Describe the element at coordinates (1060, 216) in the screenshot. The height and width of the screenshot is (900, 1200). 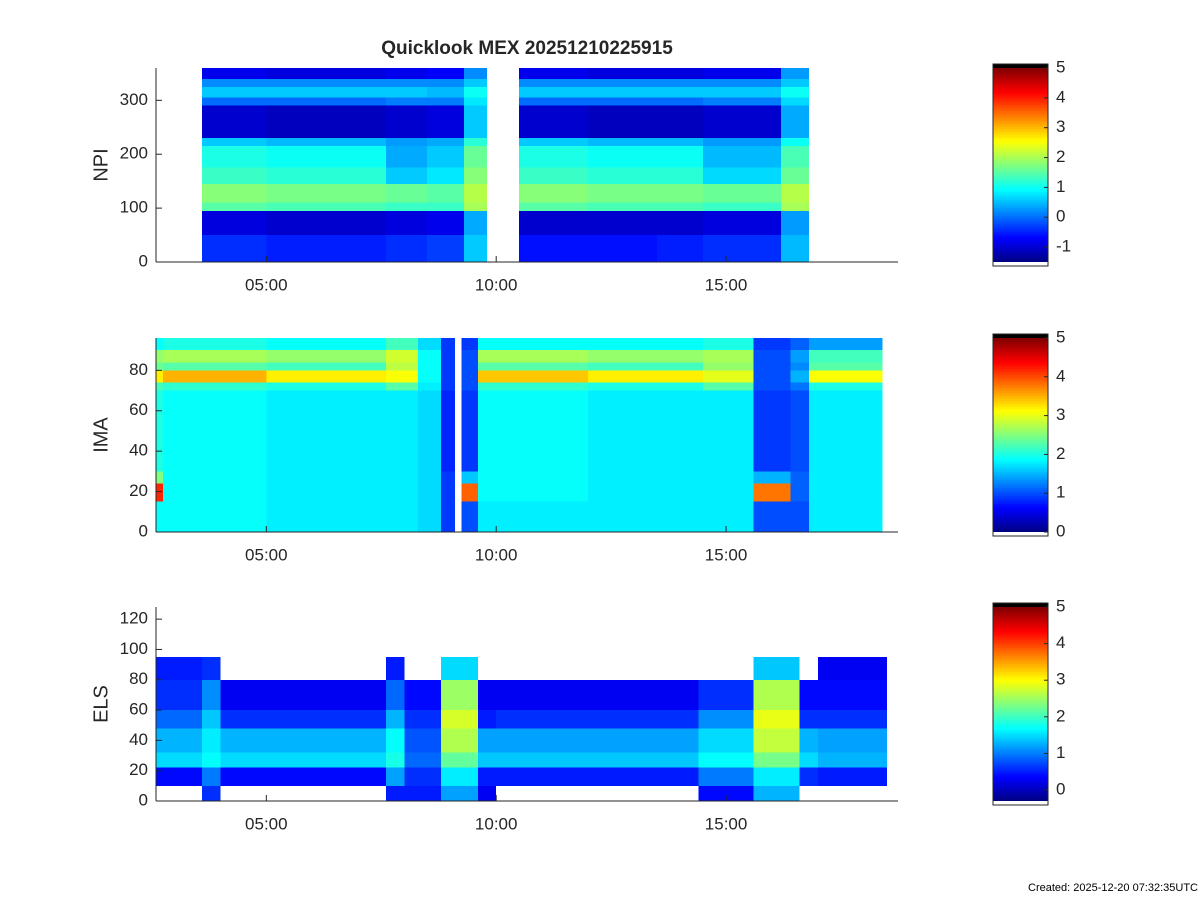
I see `colorbar-tick-label: 0` at that location.